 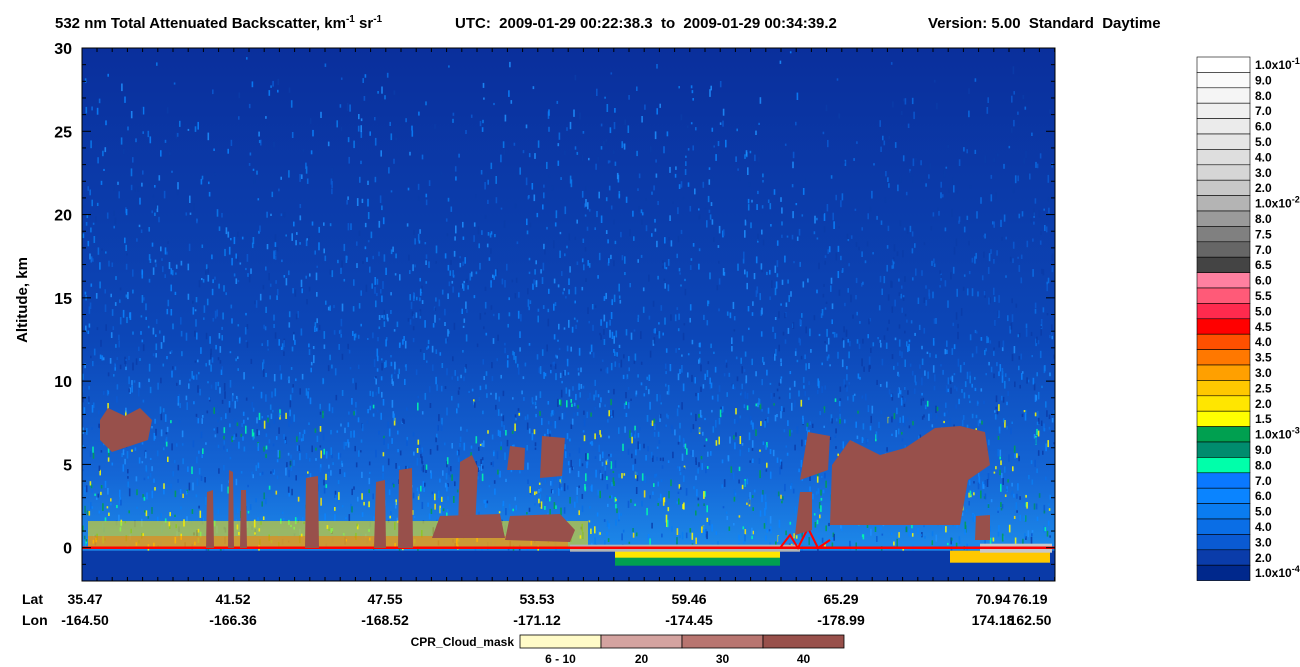 What do you see at coordinates (689, 620) in the screenshot?
I see `lon-label: -174.45` at bounding box center [689, 620].